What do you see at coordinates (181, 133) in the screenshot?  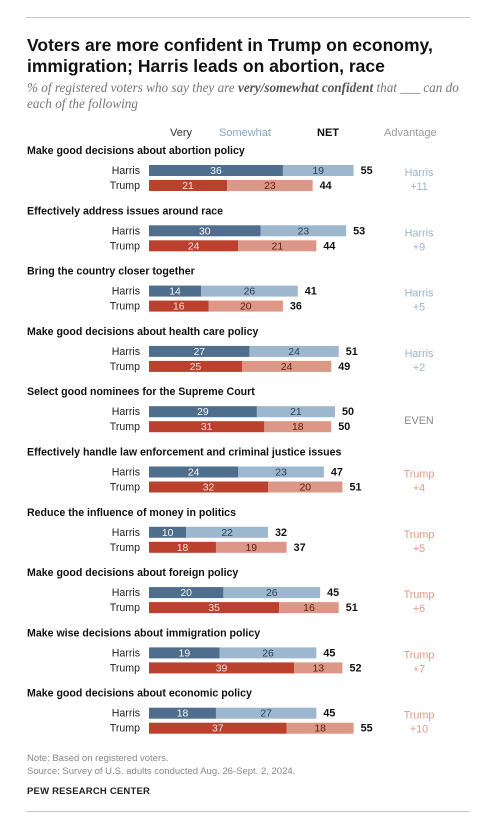 I see `header-very: Very` at bounding box center [181, 133].